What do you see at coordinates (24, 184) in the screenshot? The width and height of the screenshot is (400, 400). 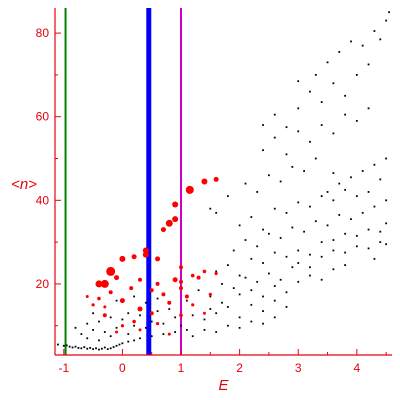 I see `y-axis-label: <n>` at bounding box center [24, 184].